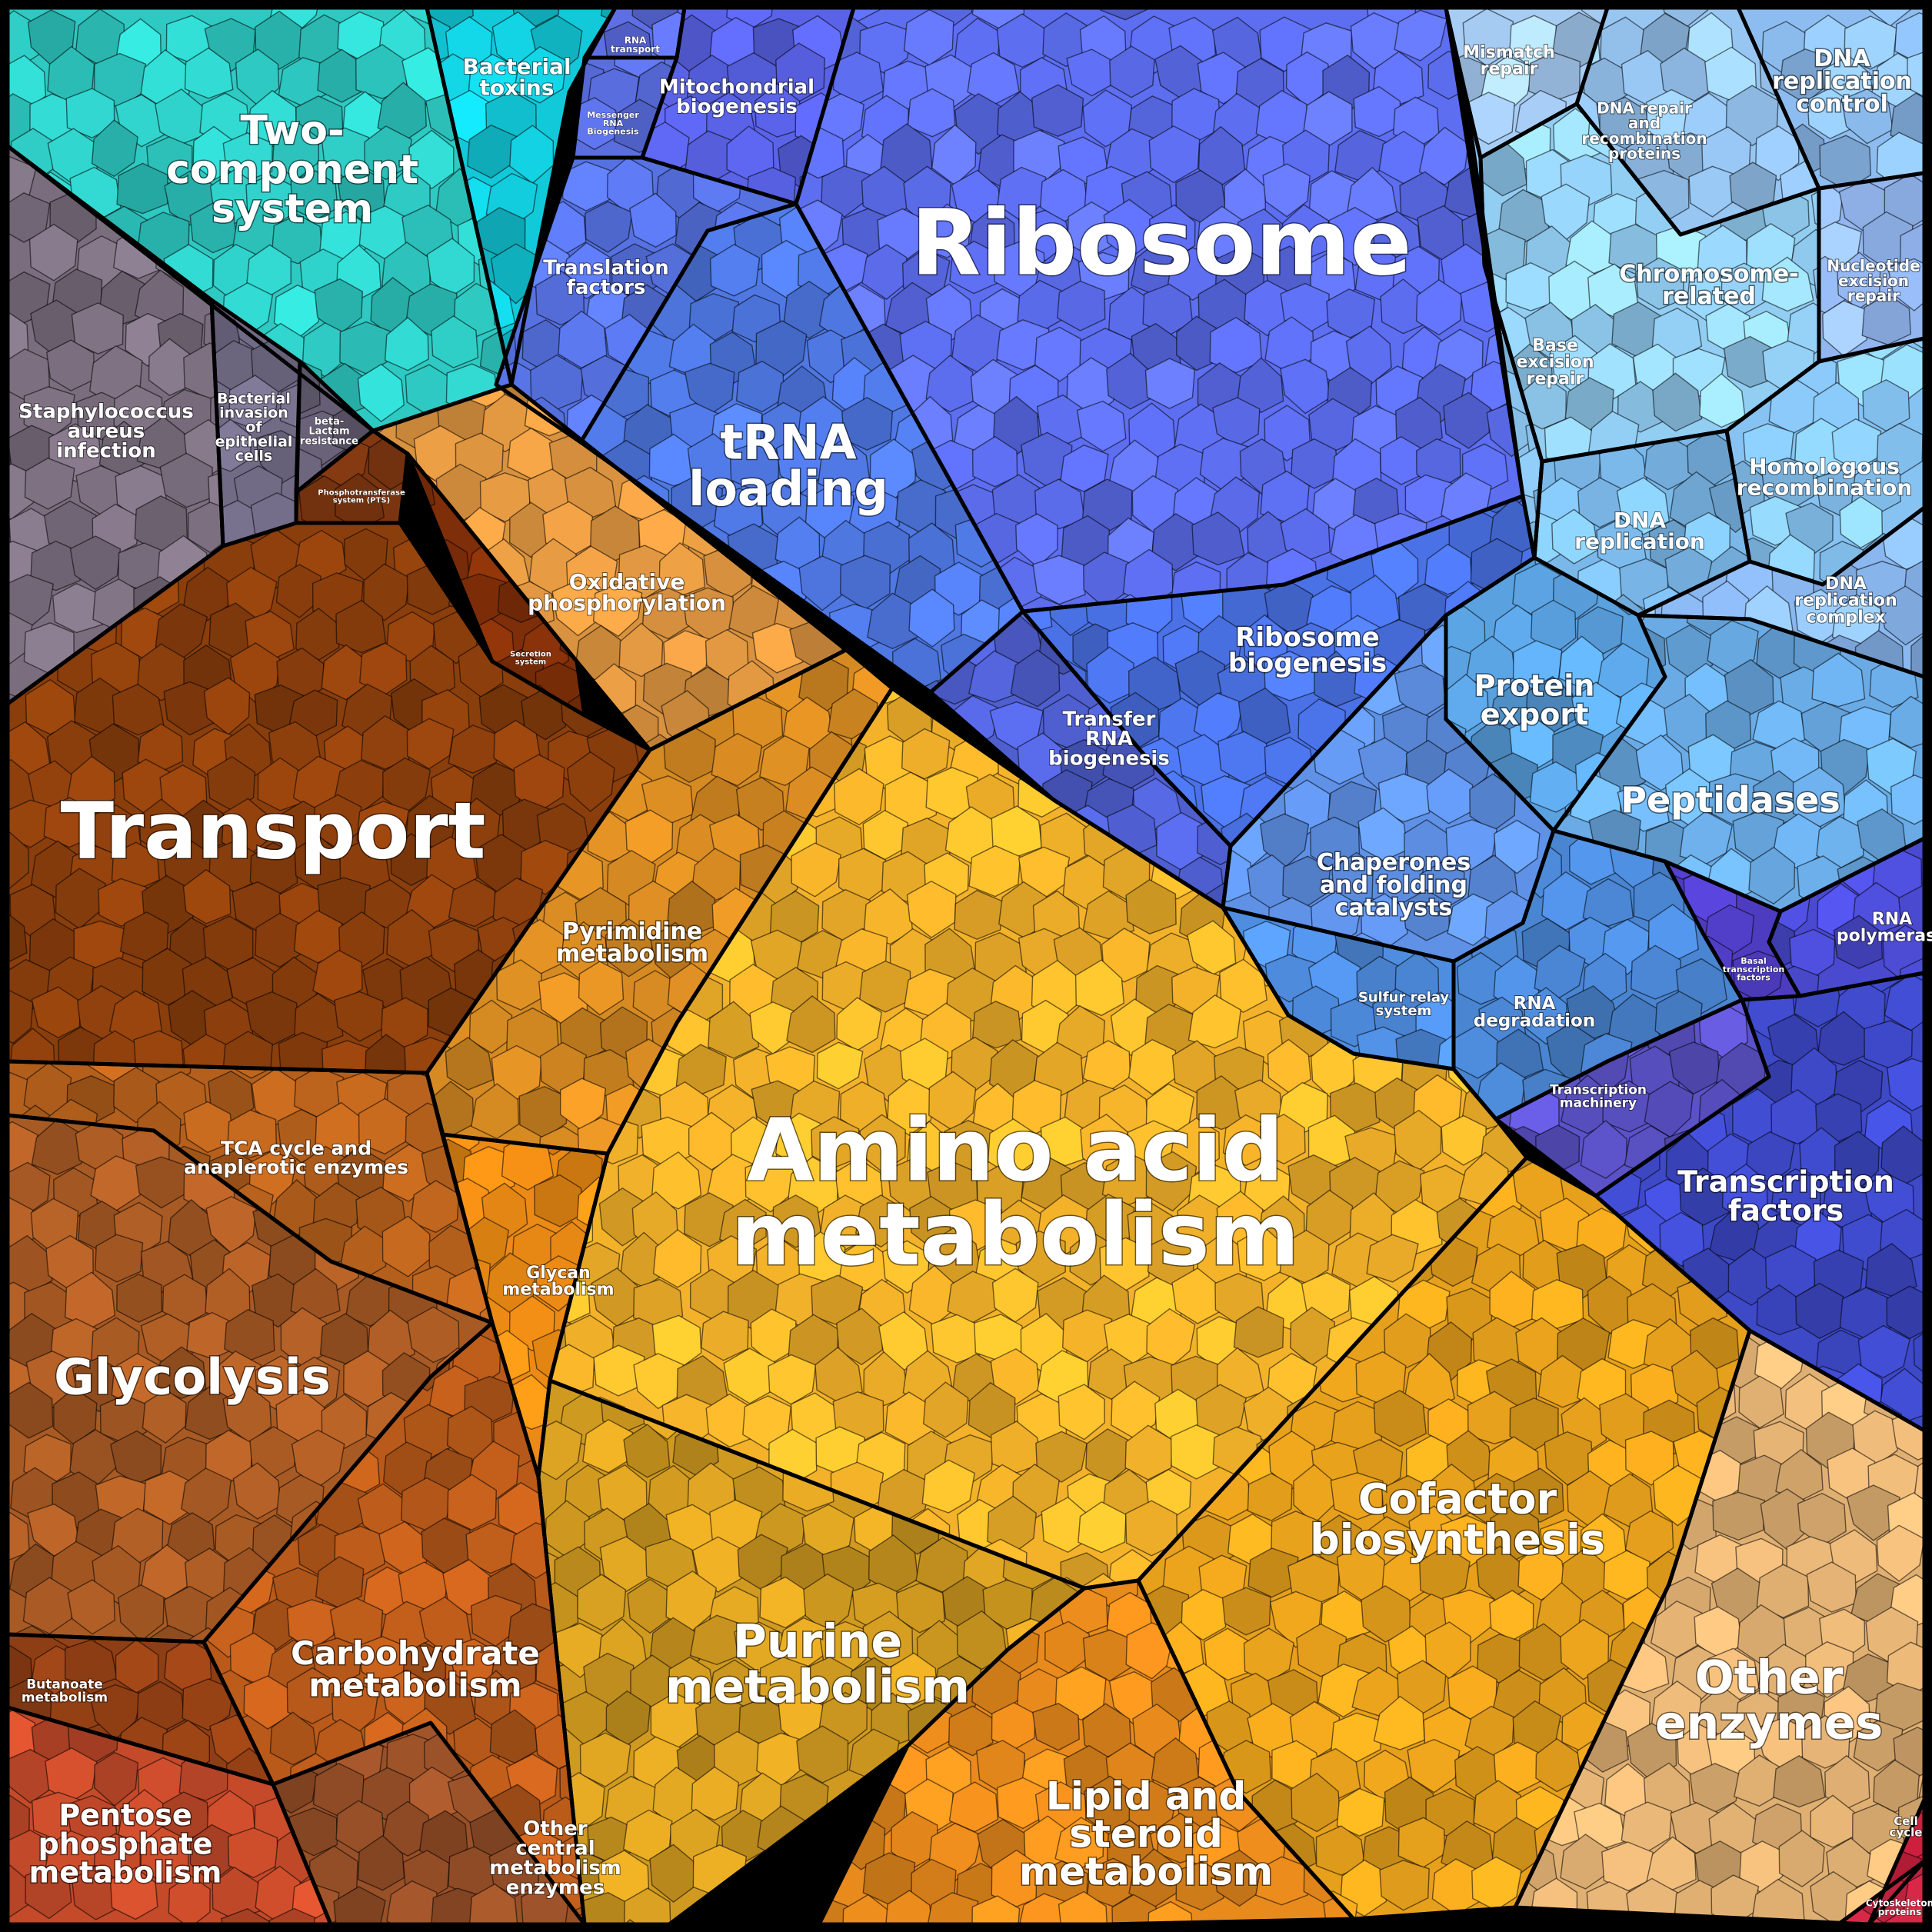  What do you see at coordinates (1769, 1723) in the screenshot?
I see `label-line: enzymes` at bounding box center [1769, 1723].